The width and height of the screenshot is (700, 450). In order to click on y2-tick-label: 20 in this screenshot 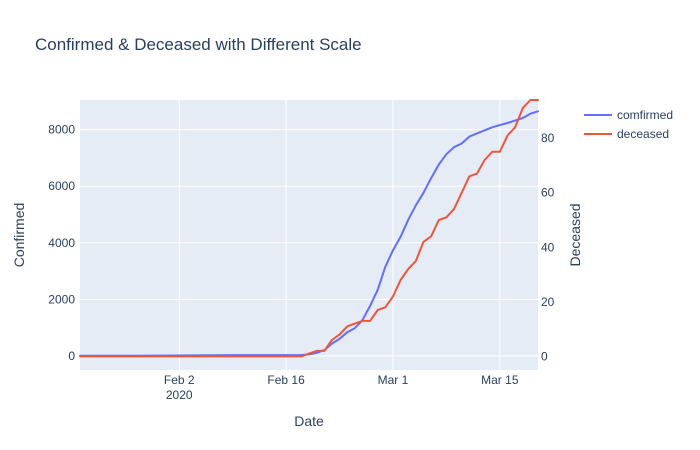, I will do `click(548, 302)`.